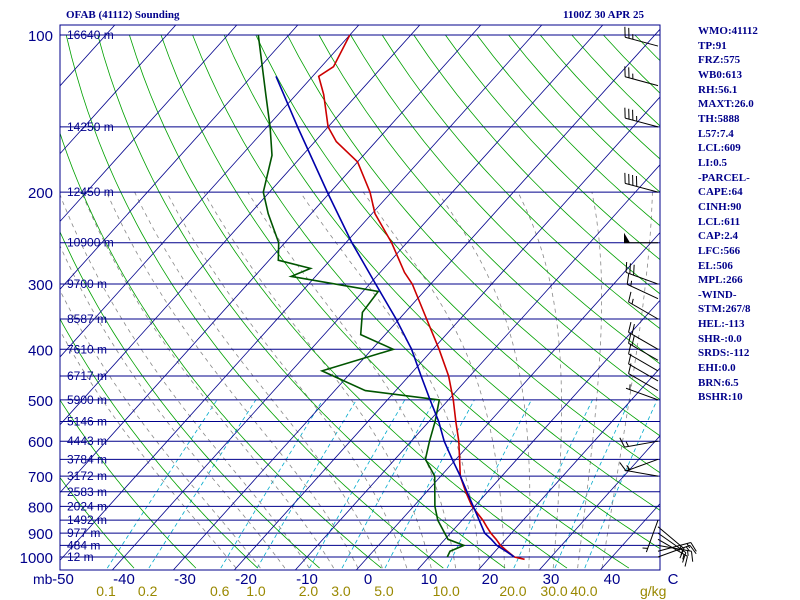 This screenshot has height=600, width=800. Describe the element at coordinates (712, 45) in the screenshot. I see `stat-line: TP:91` at that location.